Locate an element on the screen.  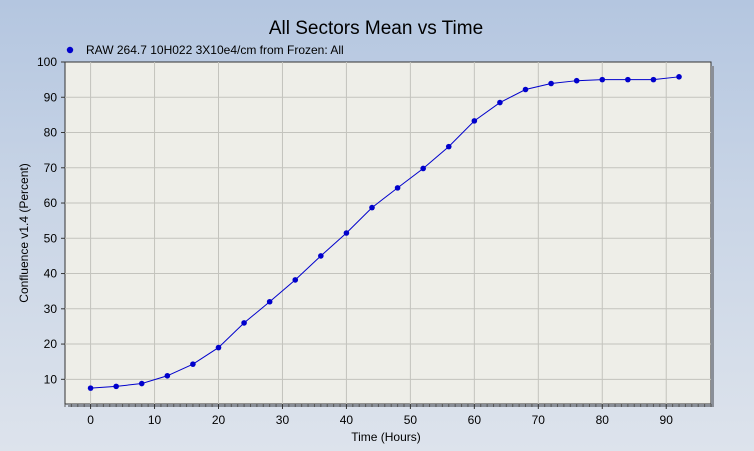
x-tick-label: 0 is located at coordinates (90, 420).